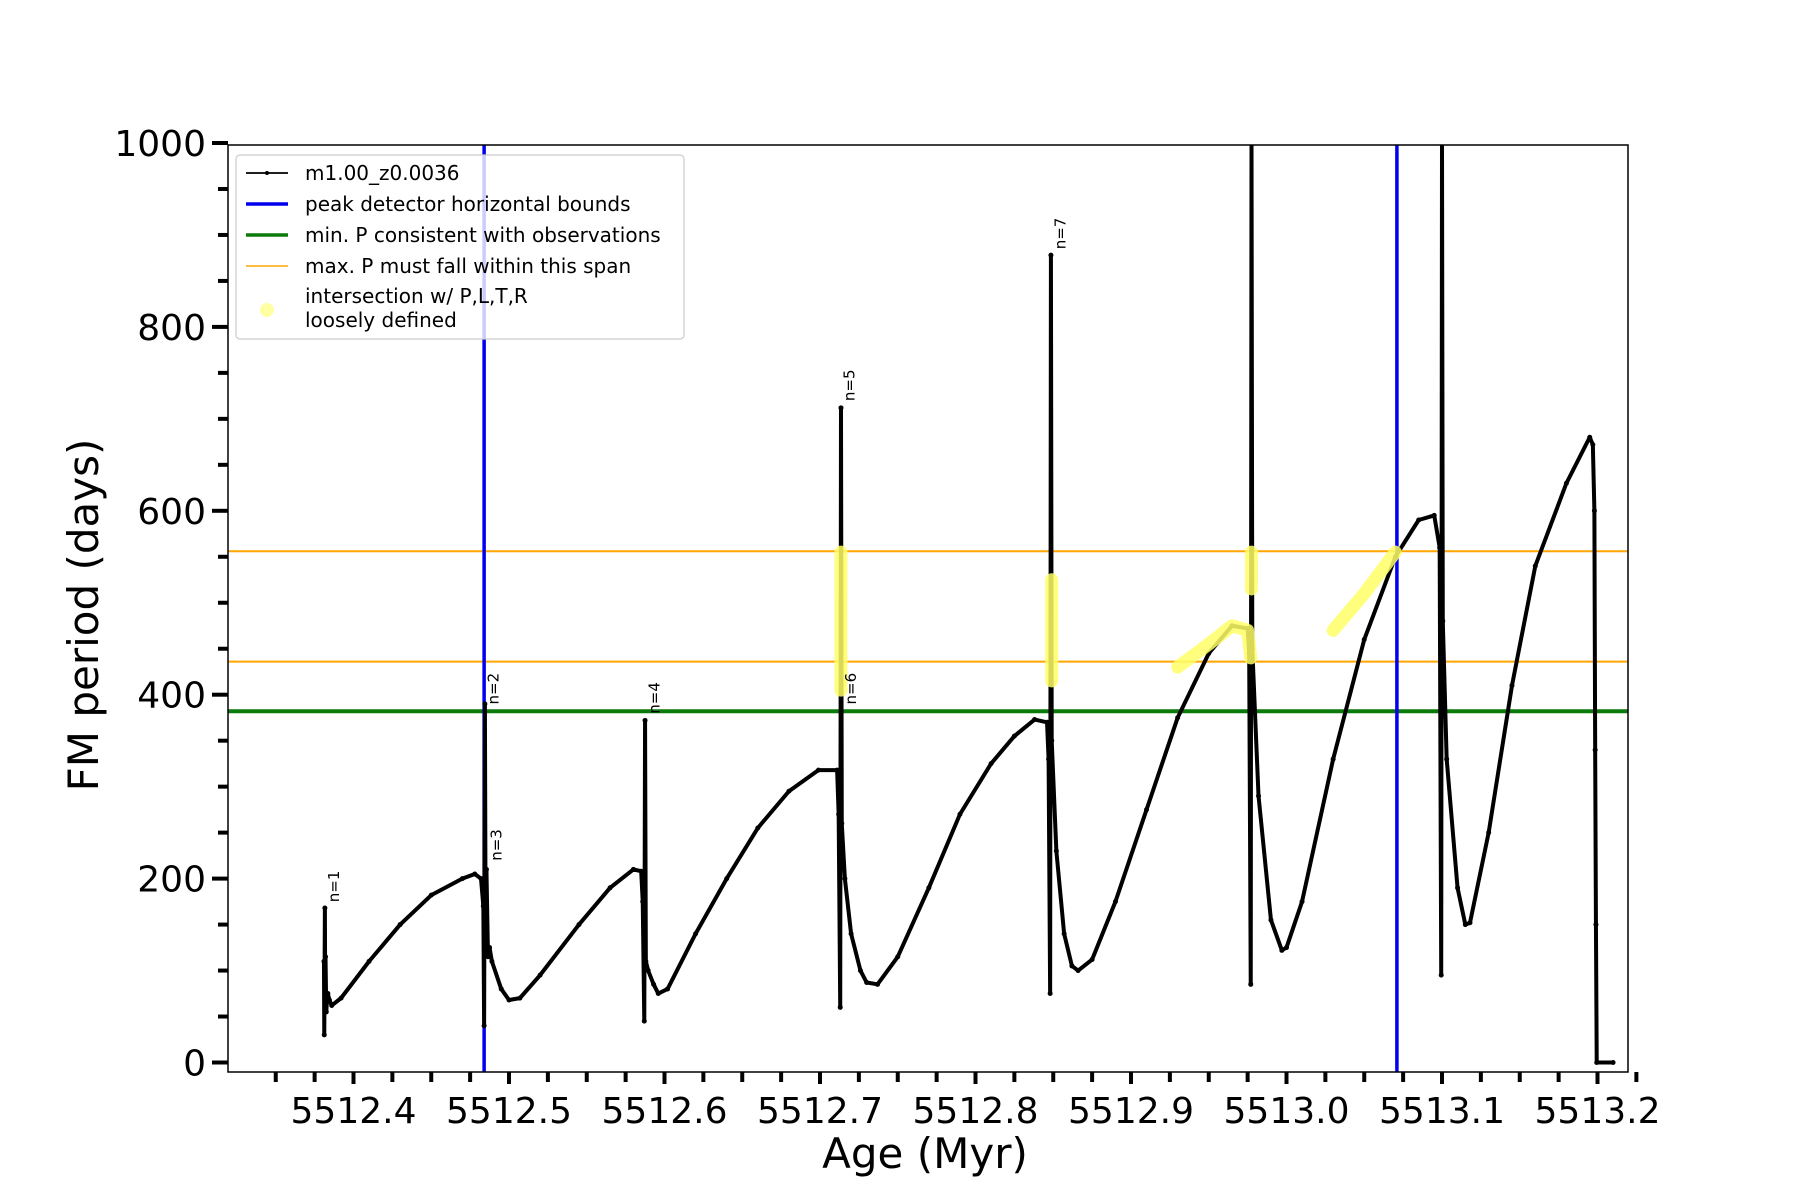 The width and height of the screenshot is (1800, 1200). I want to click on y-tick-label: 1000, so click(160, 144).